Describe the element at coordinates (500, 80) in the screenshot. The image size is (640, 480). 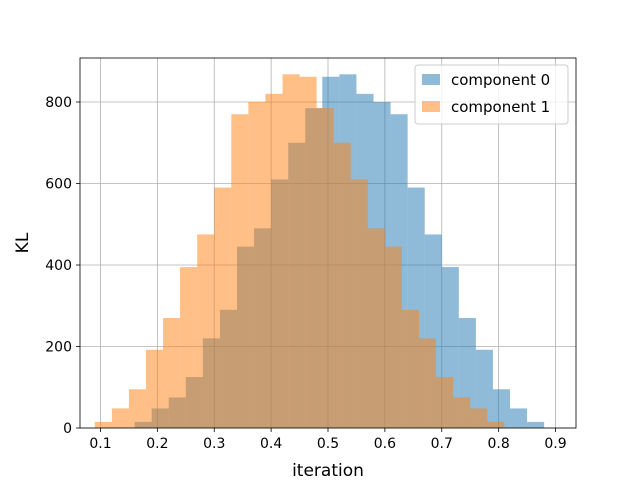
I see `legend-label-component-0: component 0` at that location.